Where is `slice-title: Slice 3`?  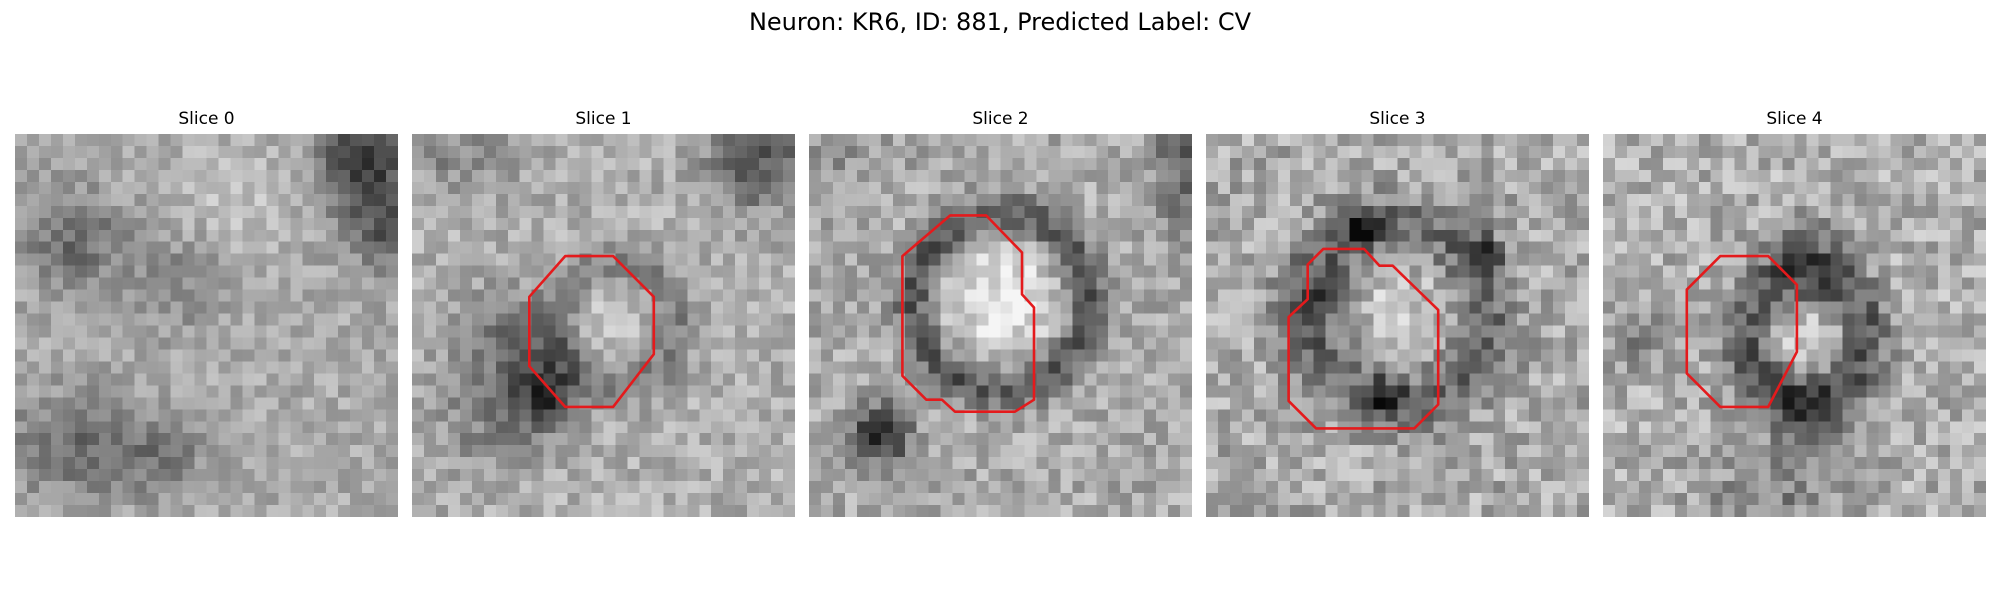 slice-title: Slice 3 is located at coordinates (1397, 119).